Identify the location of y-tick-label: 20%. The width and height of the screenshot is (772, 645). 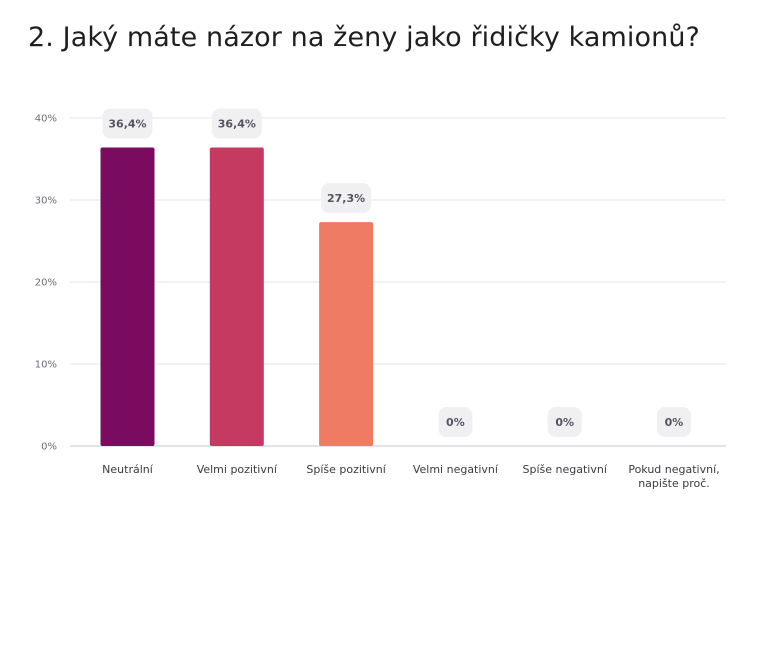
(46, 283).